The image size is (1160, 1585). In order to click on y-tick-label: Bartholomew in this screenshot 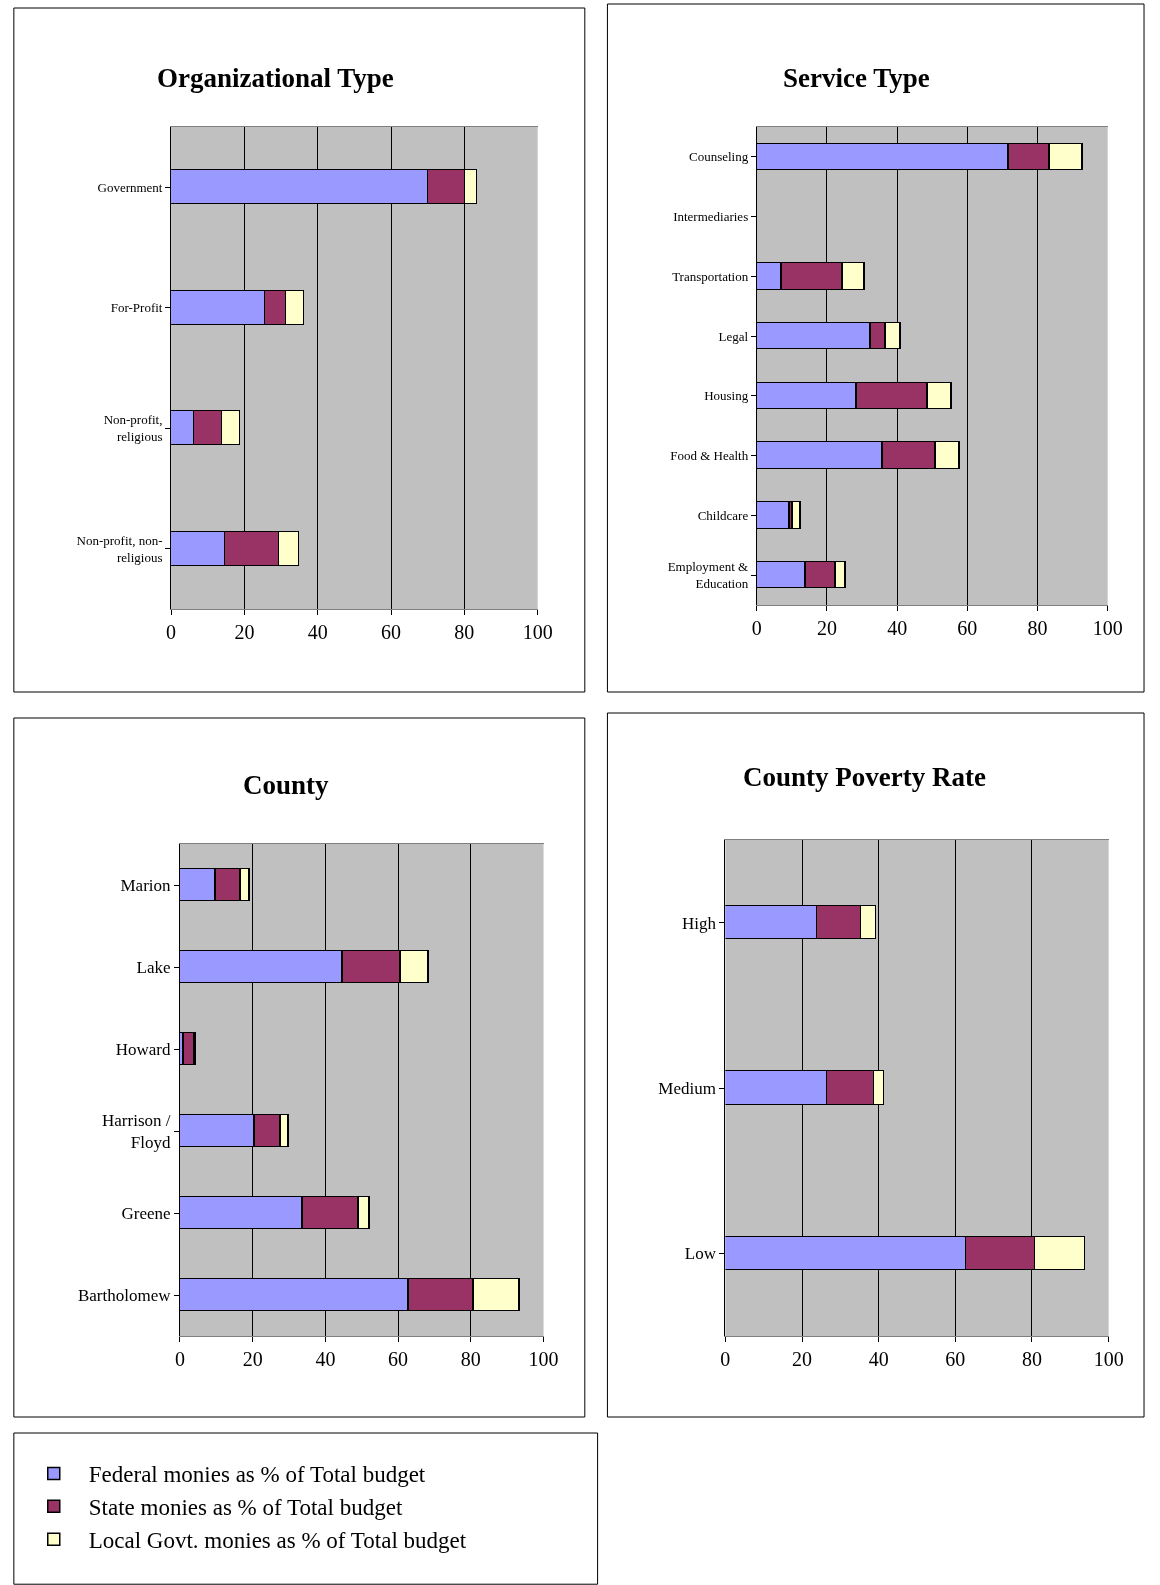, I will do `click(124, 1295)`.